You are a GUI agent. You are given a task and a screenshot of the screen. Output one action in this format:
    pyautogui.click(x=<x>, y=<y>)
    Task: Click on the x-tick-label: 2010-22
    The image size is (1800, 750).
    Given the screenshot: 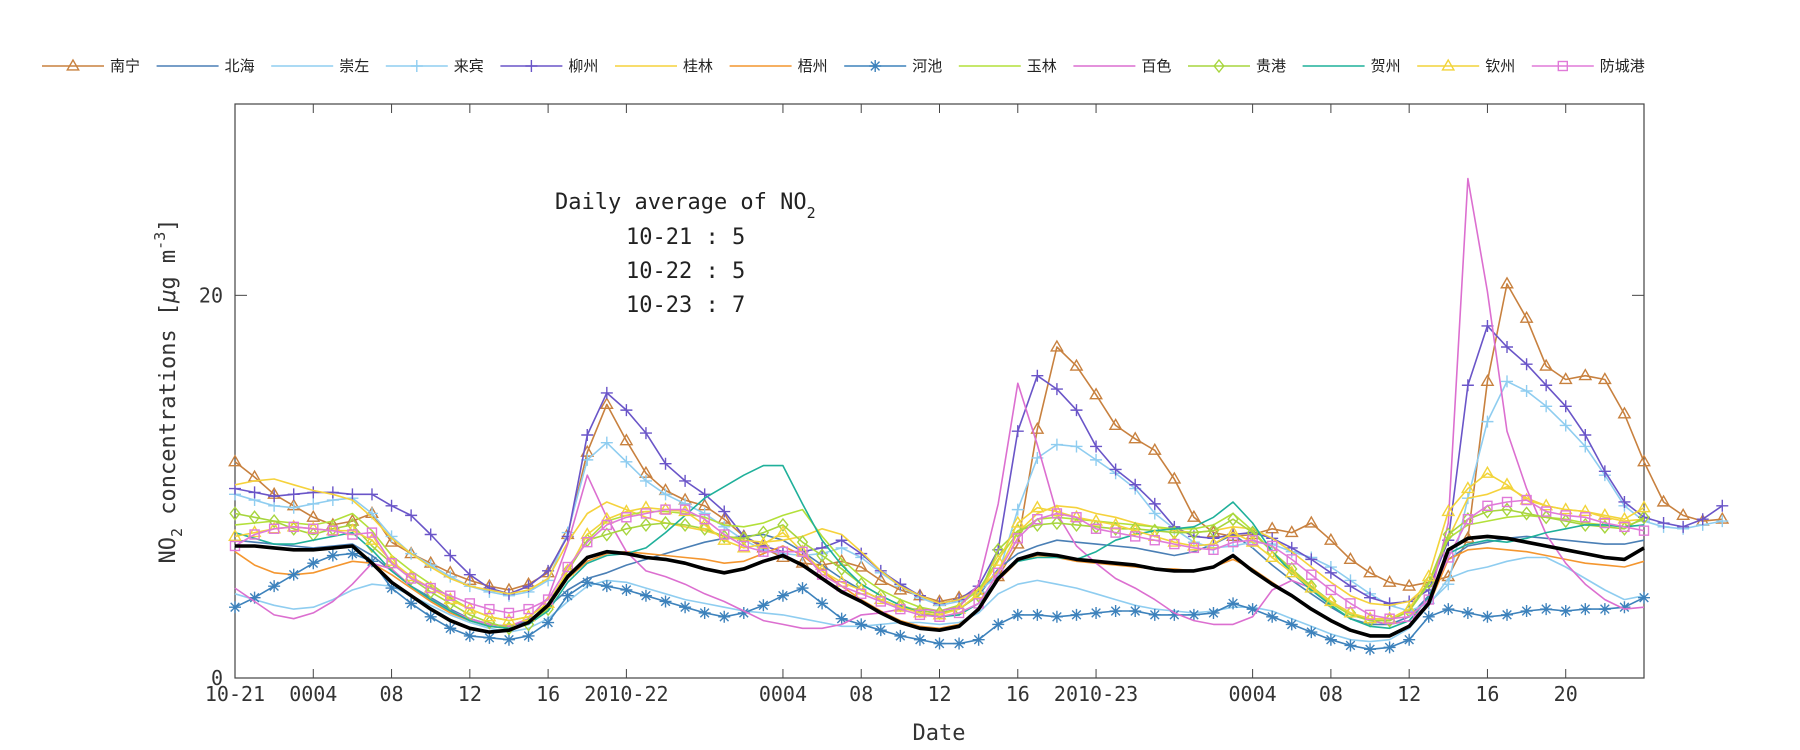 What is the action you would take?
    pyautogui.click(x=626, y=694)
    